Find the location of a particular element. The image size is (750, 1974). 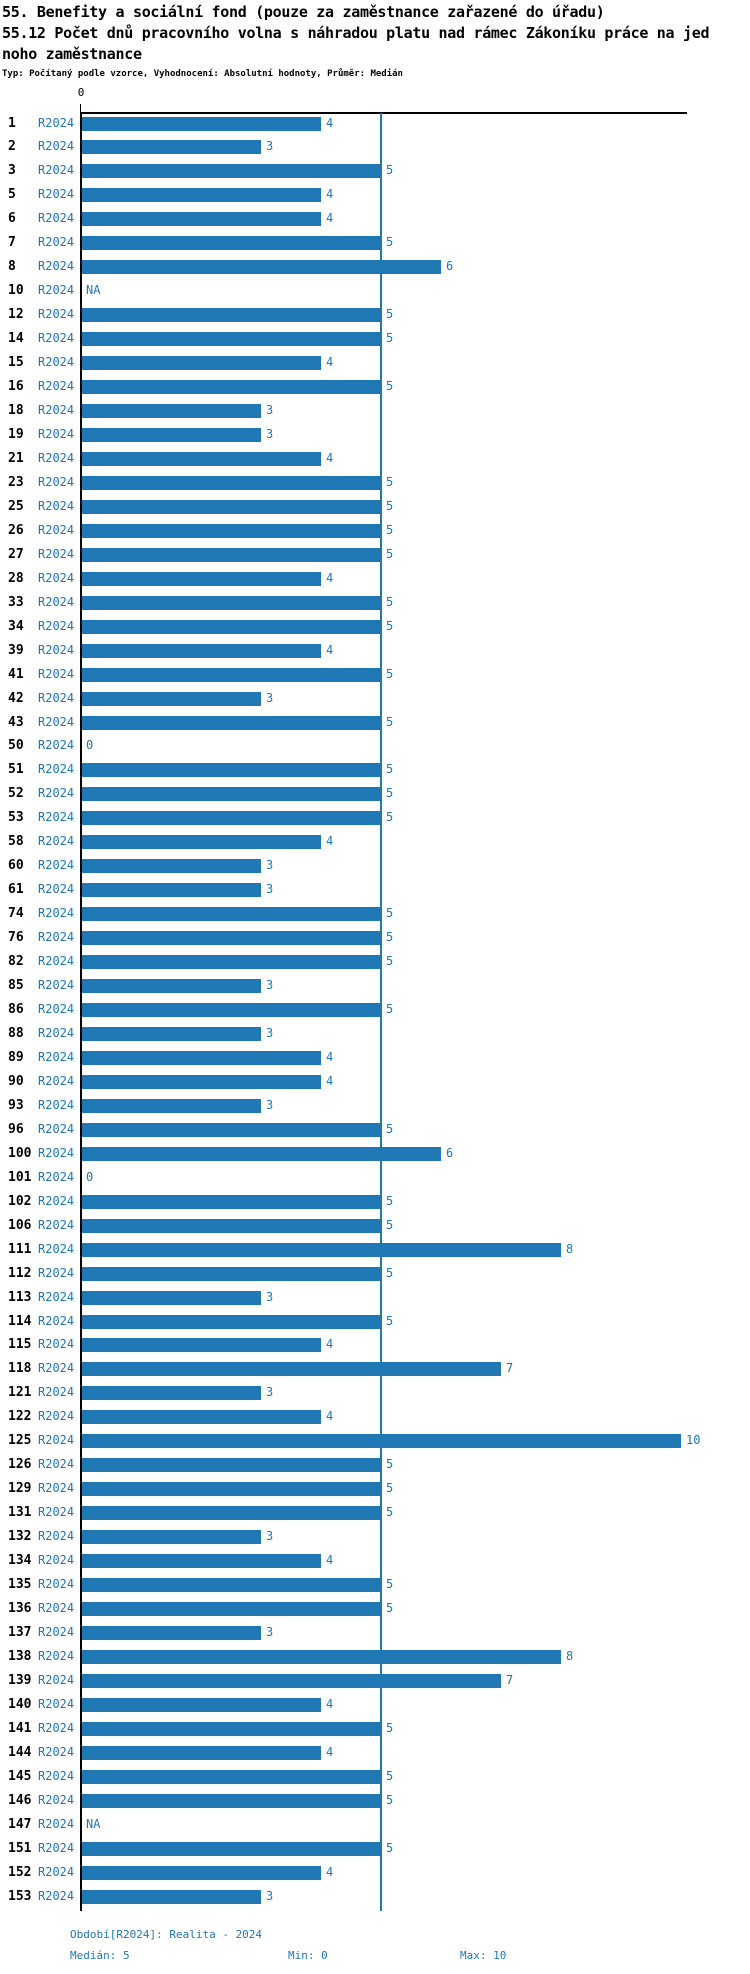

chart-row: 6 R2024 4 is located at coordinates (375, 219).